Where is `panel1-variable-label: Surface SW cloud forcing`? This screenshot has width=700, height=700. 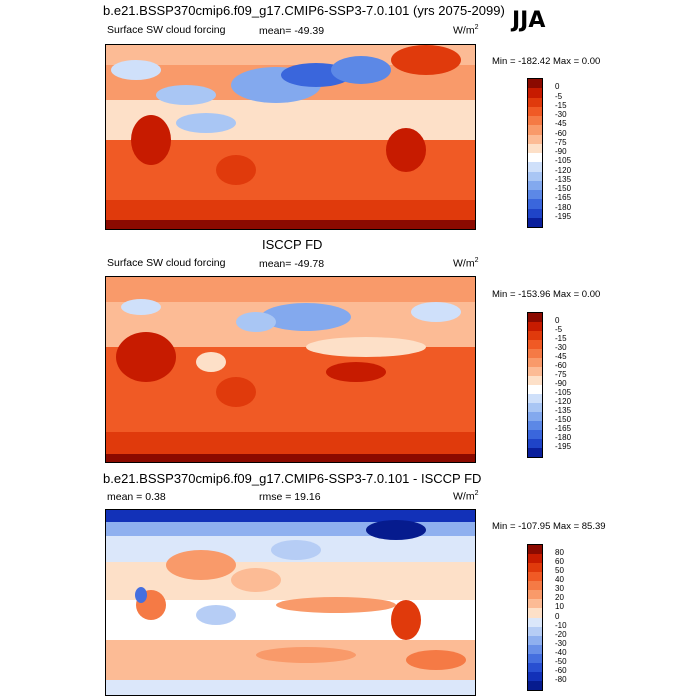
panel1-variable-label: Surface SW cloud forcing is located at coordinates (166, 30).